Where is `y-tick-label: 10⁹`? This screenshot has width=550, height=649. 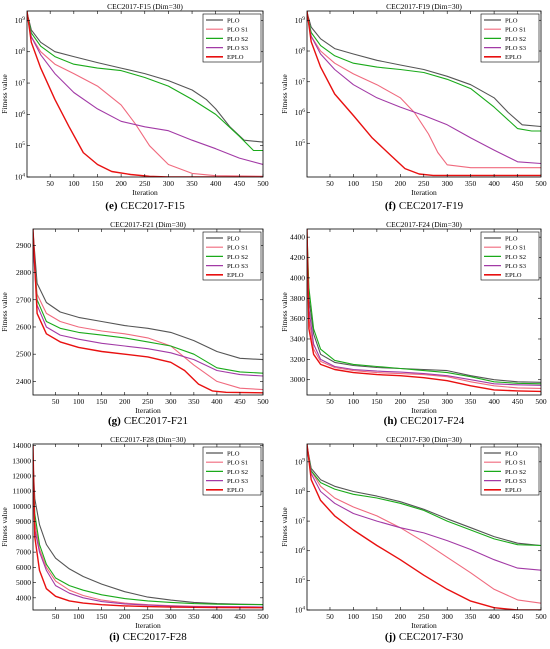 y-tick-label: 10⁹ is located at coordinates (300, 20).